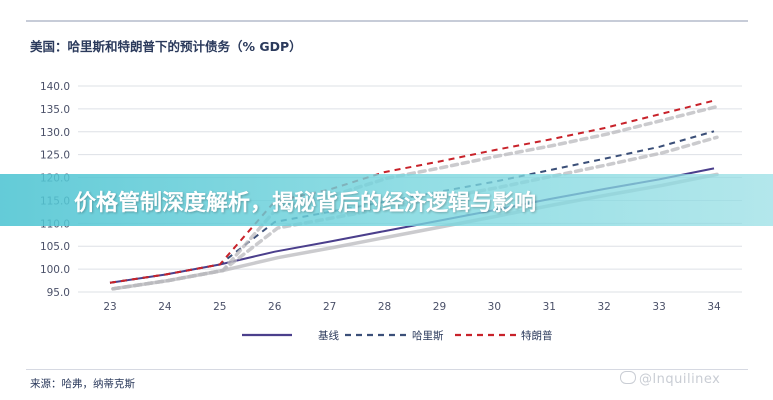 This screenshot has width=773, height=400. I want to click on watermark: @lnquilinex, so click(670, 379).